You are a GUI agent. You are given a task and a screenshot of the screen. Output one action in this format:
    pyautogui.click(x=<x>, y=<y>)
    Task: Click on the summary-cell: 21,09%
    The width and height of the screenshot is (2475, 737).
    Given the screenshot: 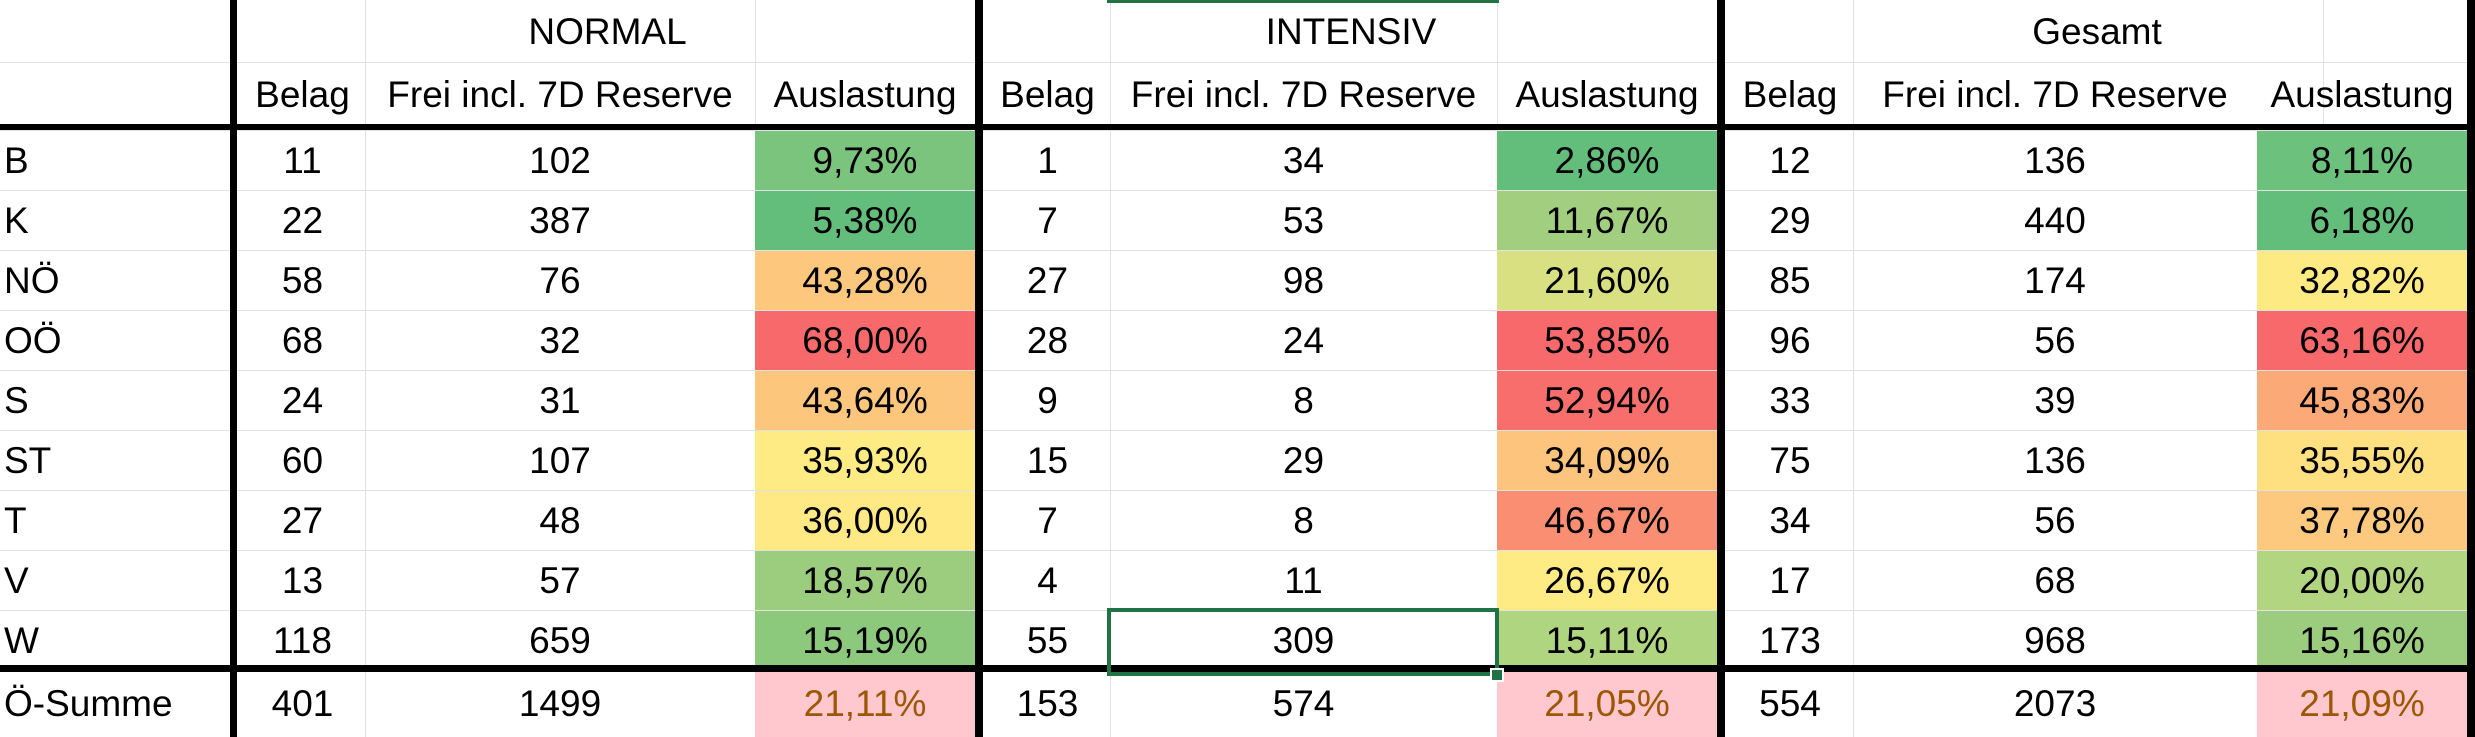 What is the action you would take?
    pyautogui.click(x=2362, y=703)
    